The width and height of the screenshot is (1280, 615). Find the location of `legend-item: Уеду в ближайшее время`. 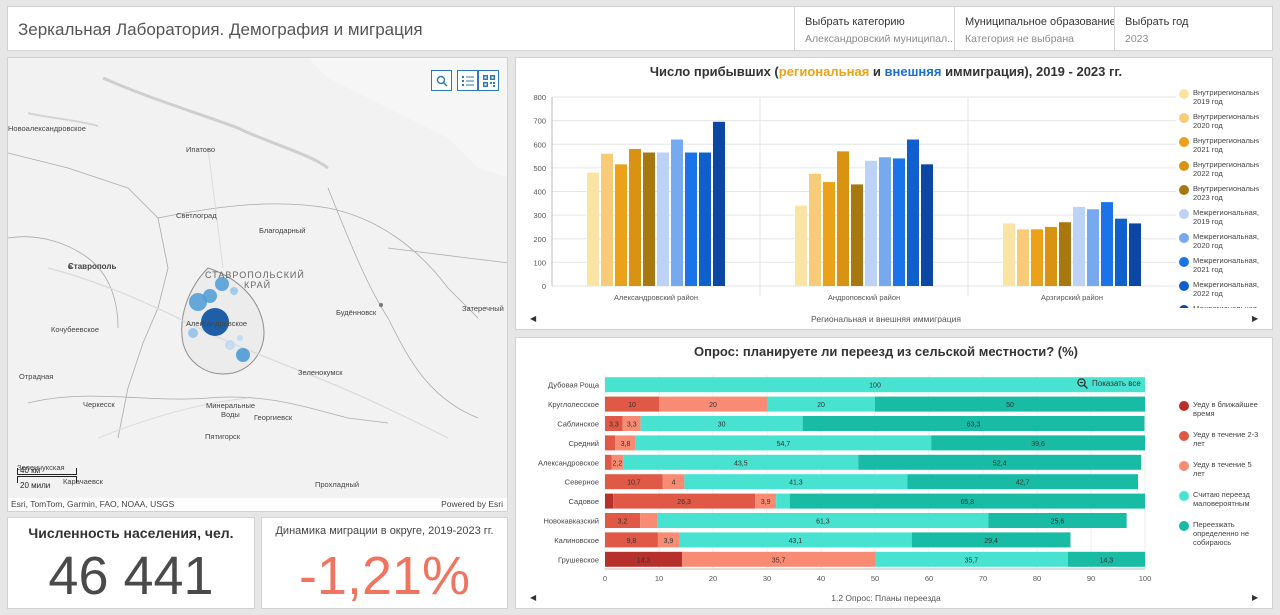

legend-item: Уеду в ближайшее время is located at coordinates (1219, 409).